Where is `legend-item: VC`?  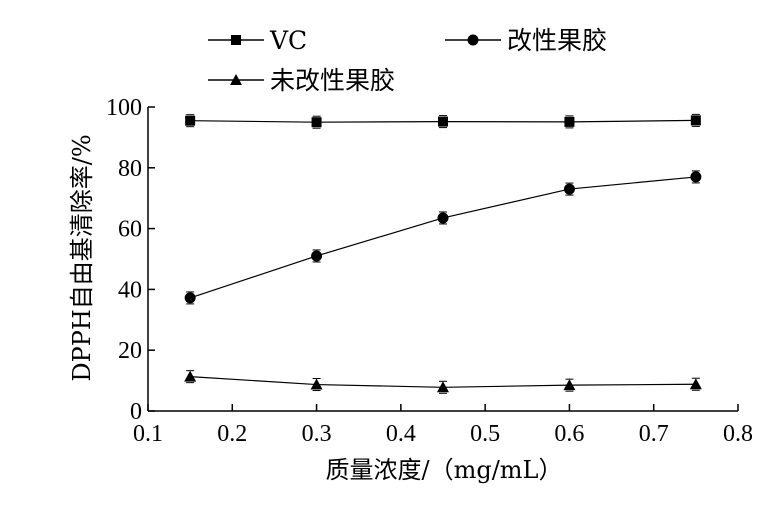
legend-item: VC is located at coordinates (257, 40).